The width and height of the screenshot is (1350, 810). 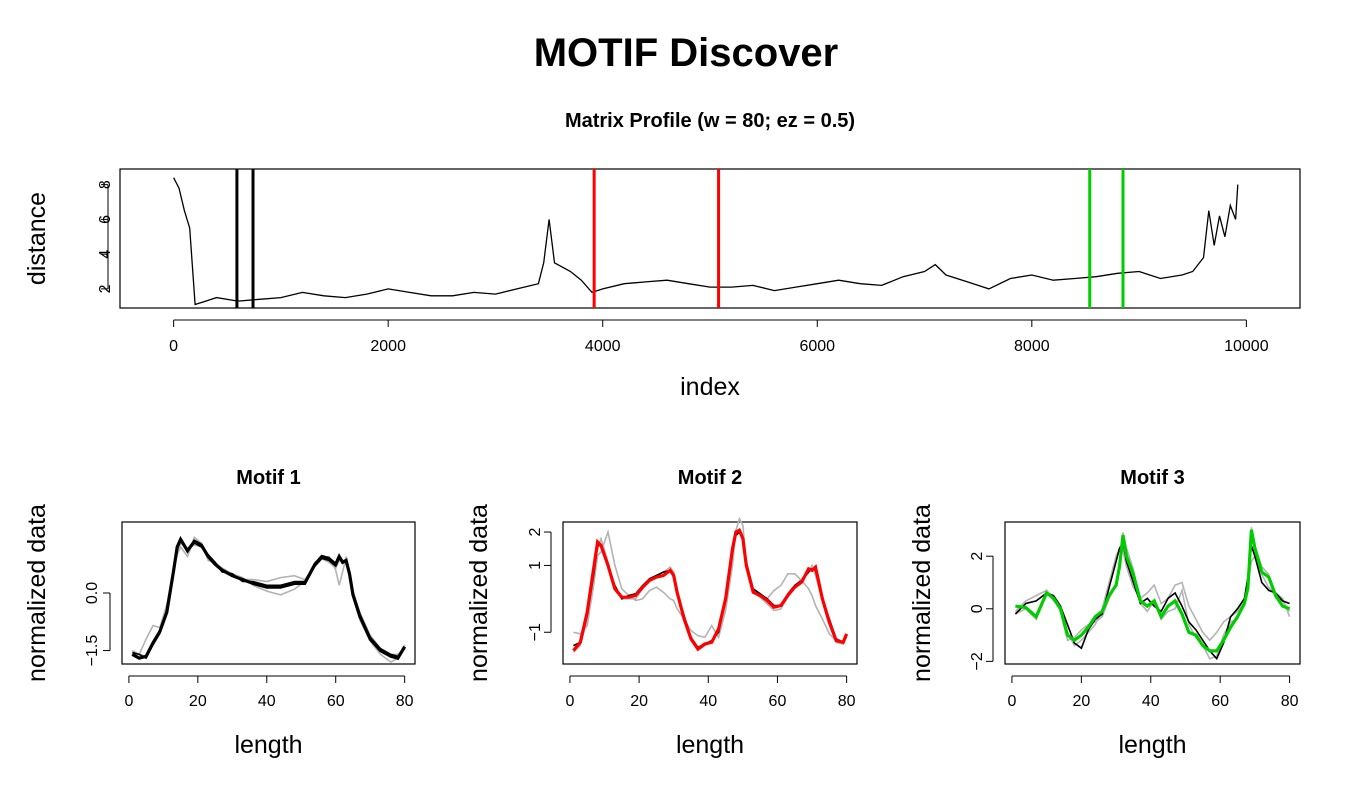 What do you see at coordinates (977, 661) in the screenshot?
I see `y-tick-label: −2` at bounding box center [977, 661].